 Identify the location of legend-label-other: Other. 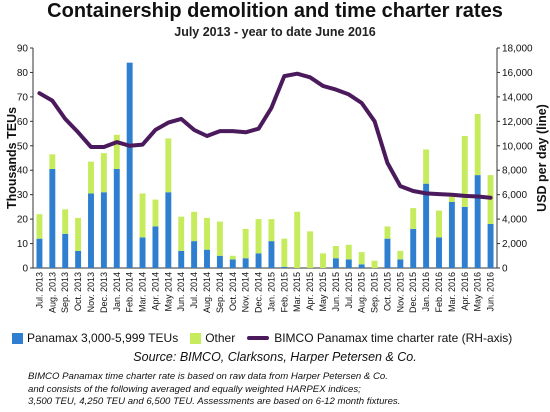
(220, 338).